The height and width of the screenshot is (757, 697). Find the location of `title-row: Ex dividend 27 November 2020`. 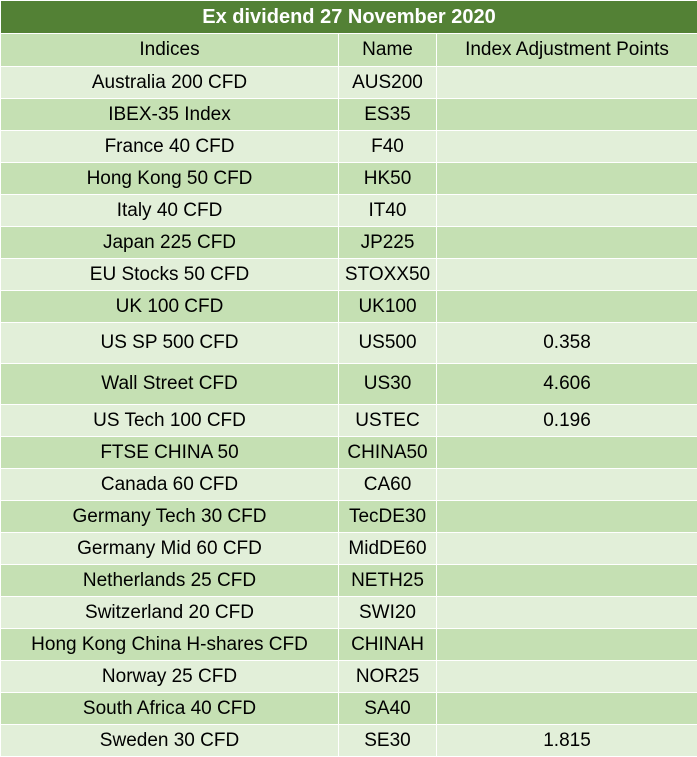

title-row: Ex dividend 27 November 2020 is located at coordinates (349, 17).